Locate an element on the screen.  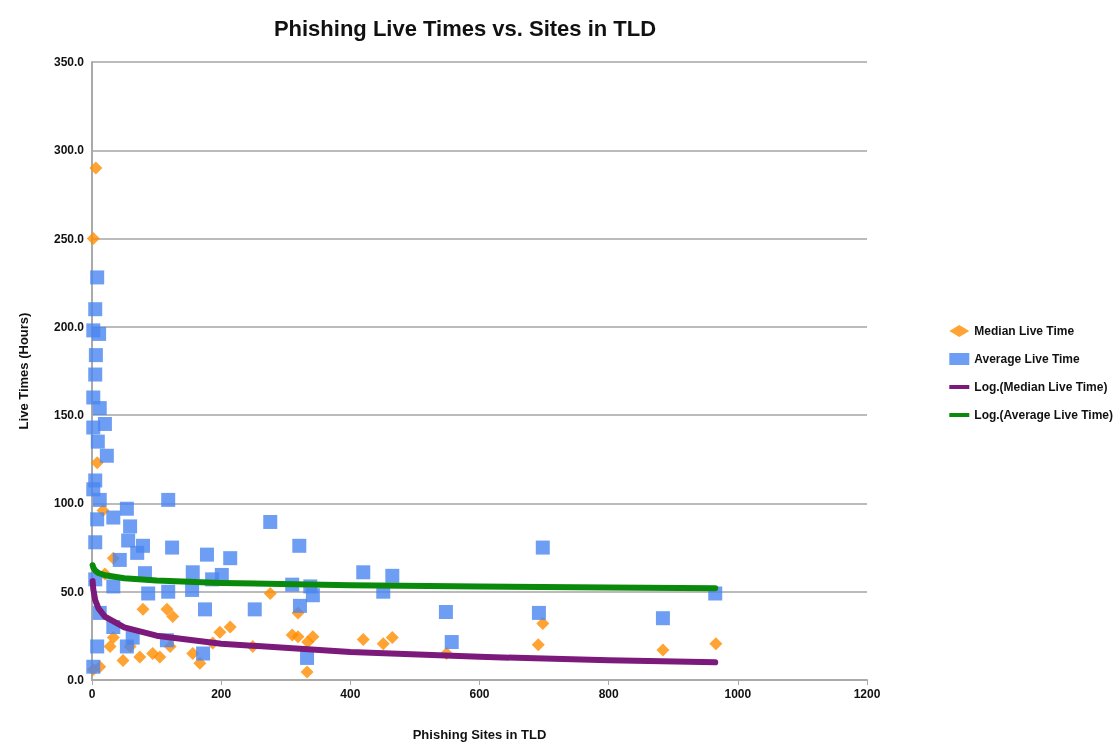
y-tick-label: 100.0 is located at coordinates (69, 503).